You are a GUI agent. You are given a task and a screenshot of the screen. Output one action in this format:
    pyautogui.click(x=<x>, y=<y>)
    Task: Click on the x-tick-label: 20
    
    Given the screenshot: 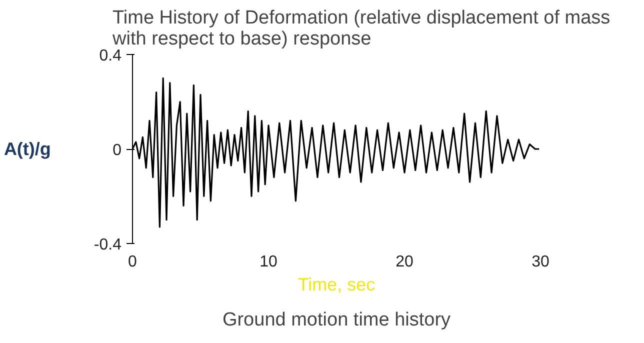 What is the action you would take?
    pyautogui.click(x=405, y=262)
    